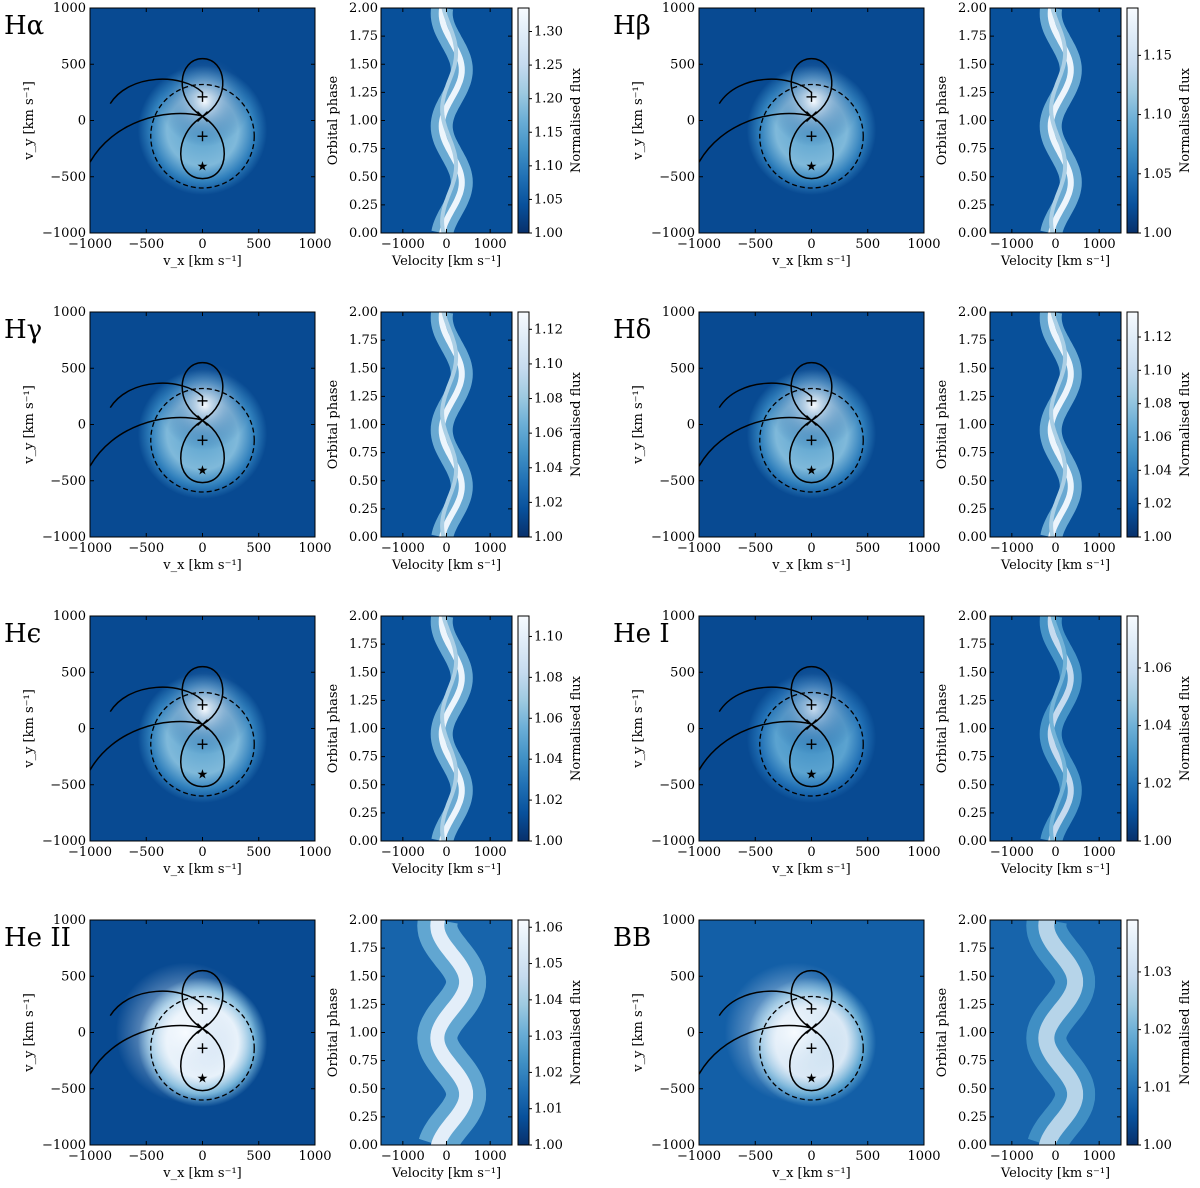  I want to click on trailed-ytick-label: 2.00, so click(972, 8).